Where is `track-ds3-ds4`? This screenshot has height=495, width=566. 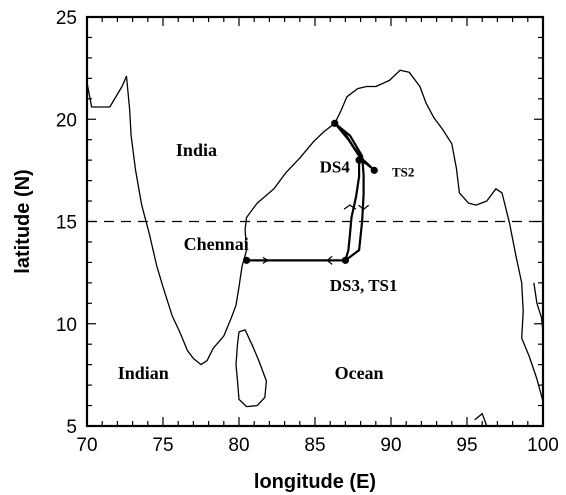 track-ds3-ds4 is located at coordinates (352, 210).